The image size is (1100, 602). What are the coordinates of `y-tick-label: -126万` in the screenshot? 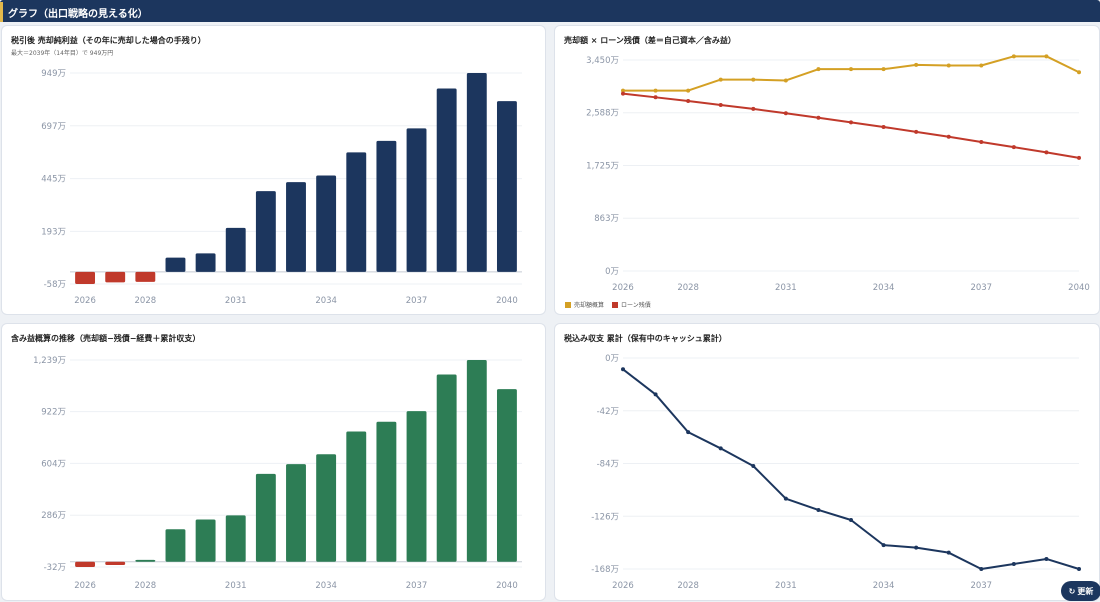 It's located at (605, 517).